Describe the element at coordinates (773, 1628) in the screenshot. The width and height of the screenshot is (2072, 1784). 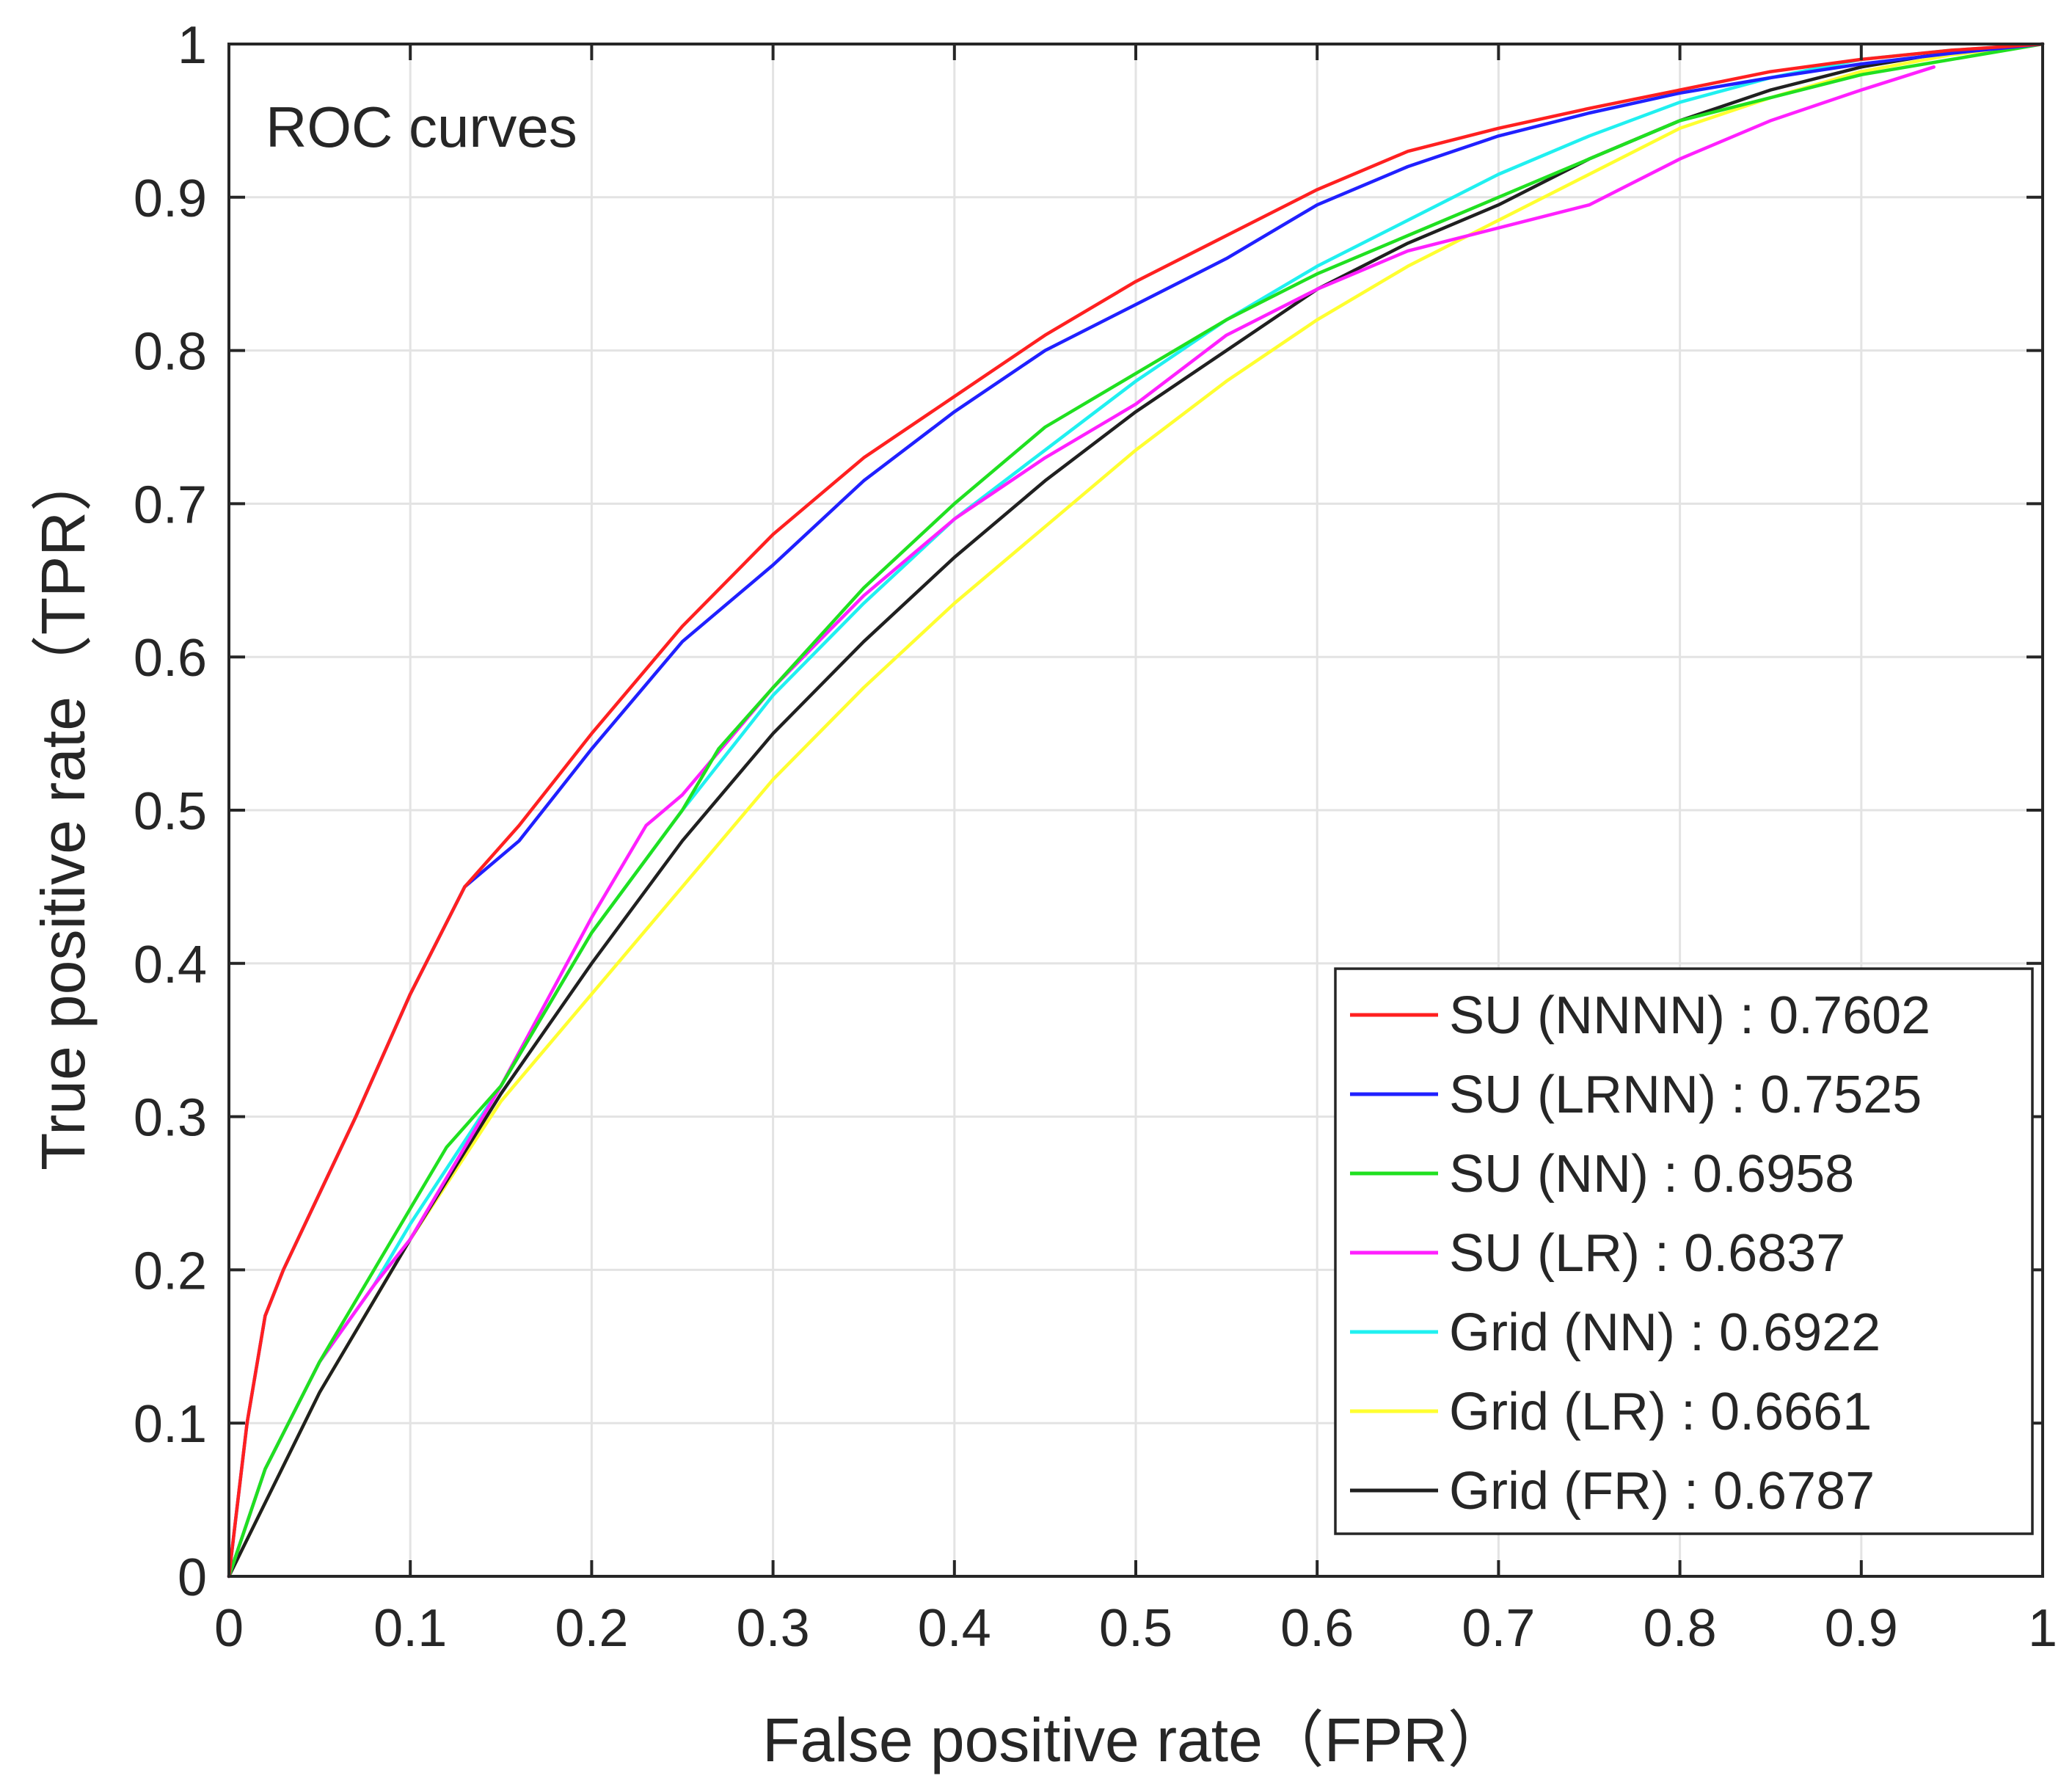
I see `x-tick-label: 0.3` at that location.